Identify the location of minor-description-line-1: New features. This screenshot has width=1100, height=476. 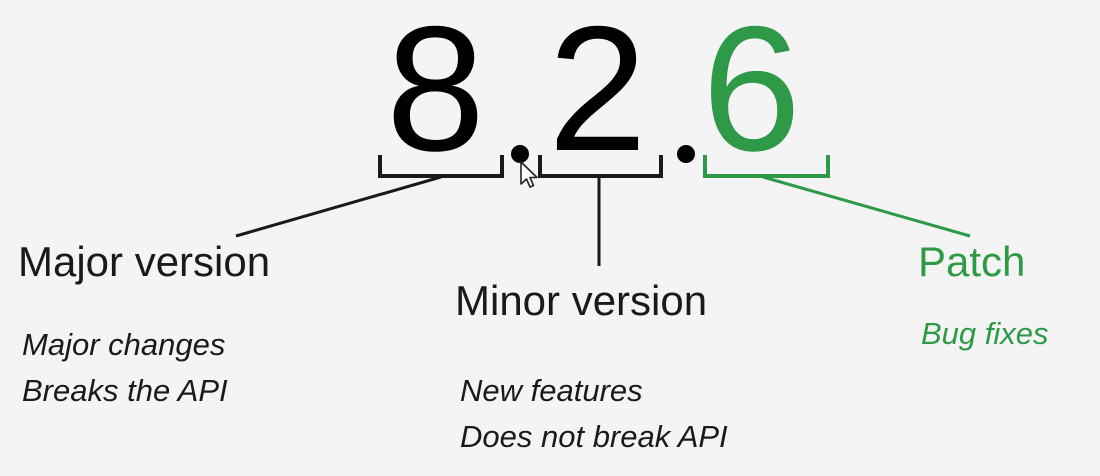
(551, 390).